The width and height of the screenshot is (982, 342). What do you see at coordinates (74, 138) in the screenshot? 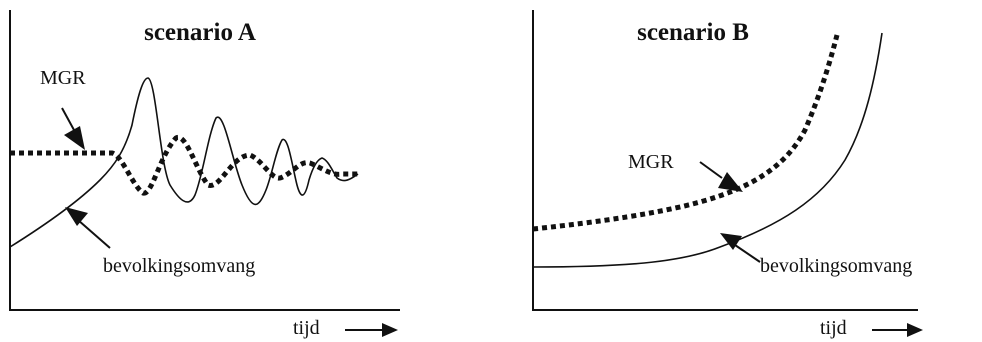
I see `panel-a-mgr-arrowhead` at bounding box center [74, 138].